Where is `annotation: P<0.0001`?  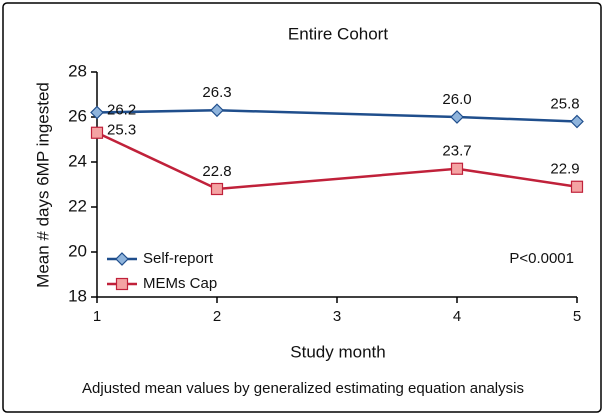
annotation: P<0.0001 is located at coordinates (541, 258).